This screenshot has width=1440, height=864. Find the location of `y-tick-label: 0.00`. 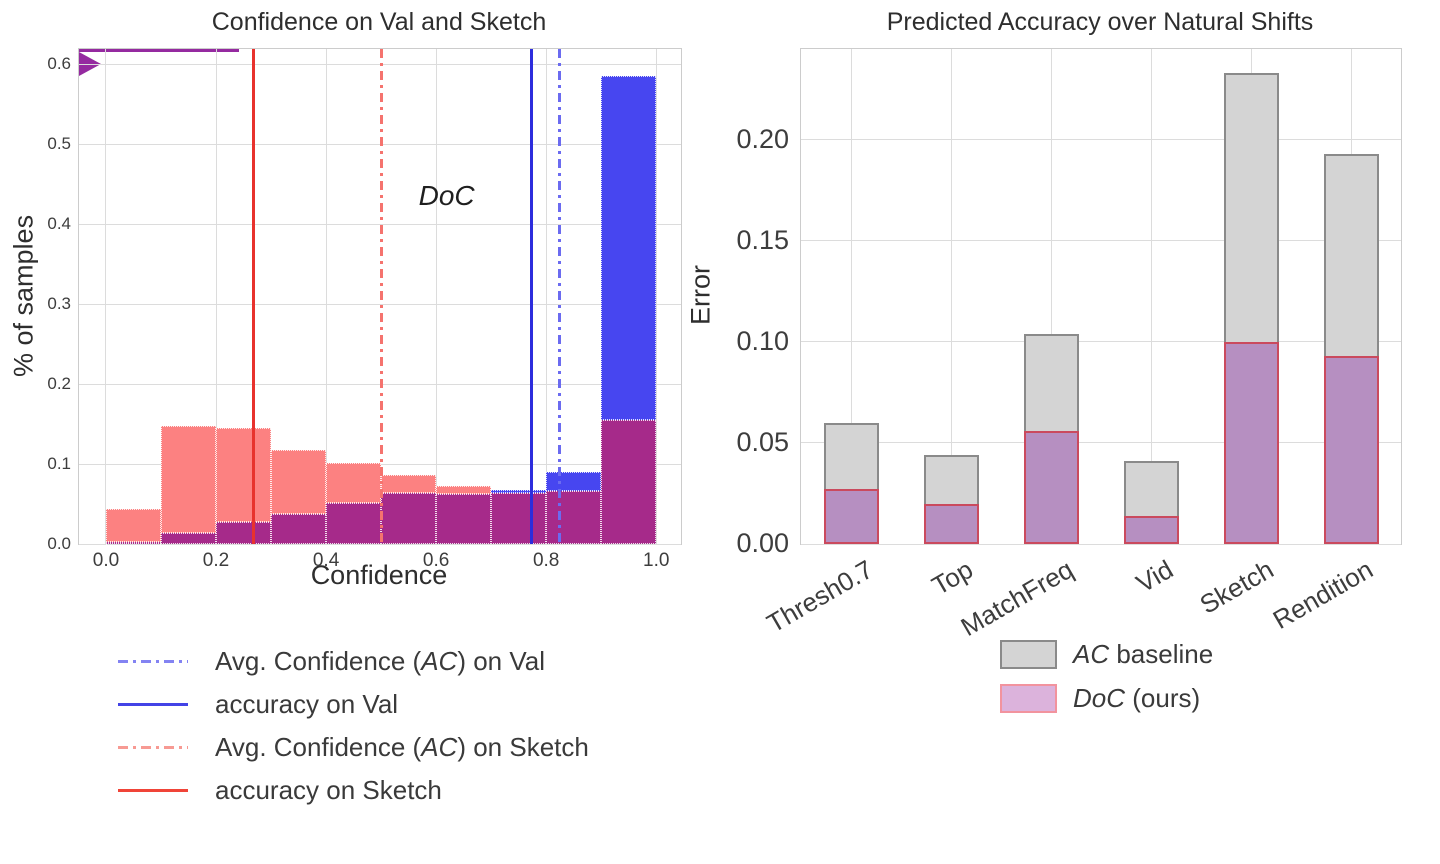

y-tick-label: 0.00 is located at coordinates (762, 543).